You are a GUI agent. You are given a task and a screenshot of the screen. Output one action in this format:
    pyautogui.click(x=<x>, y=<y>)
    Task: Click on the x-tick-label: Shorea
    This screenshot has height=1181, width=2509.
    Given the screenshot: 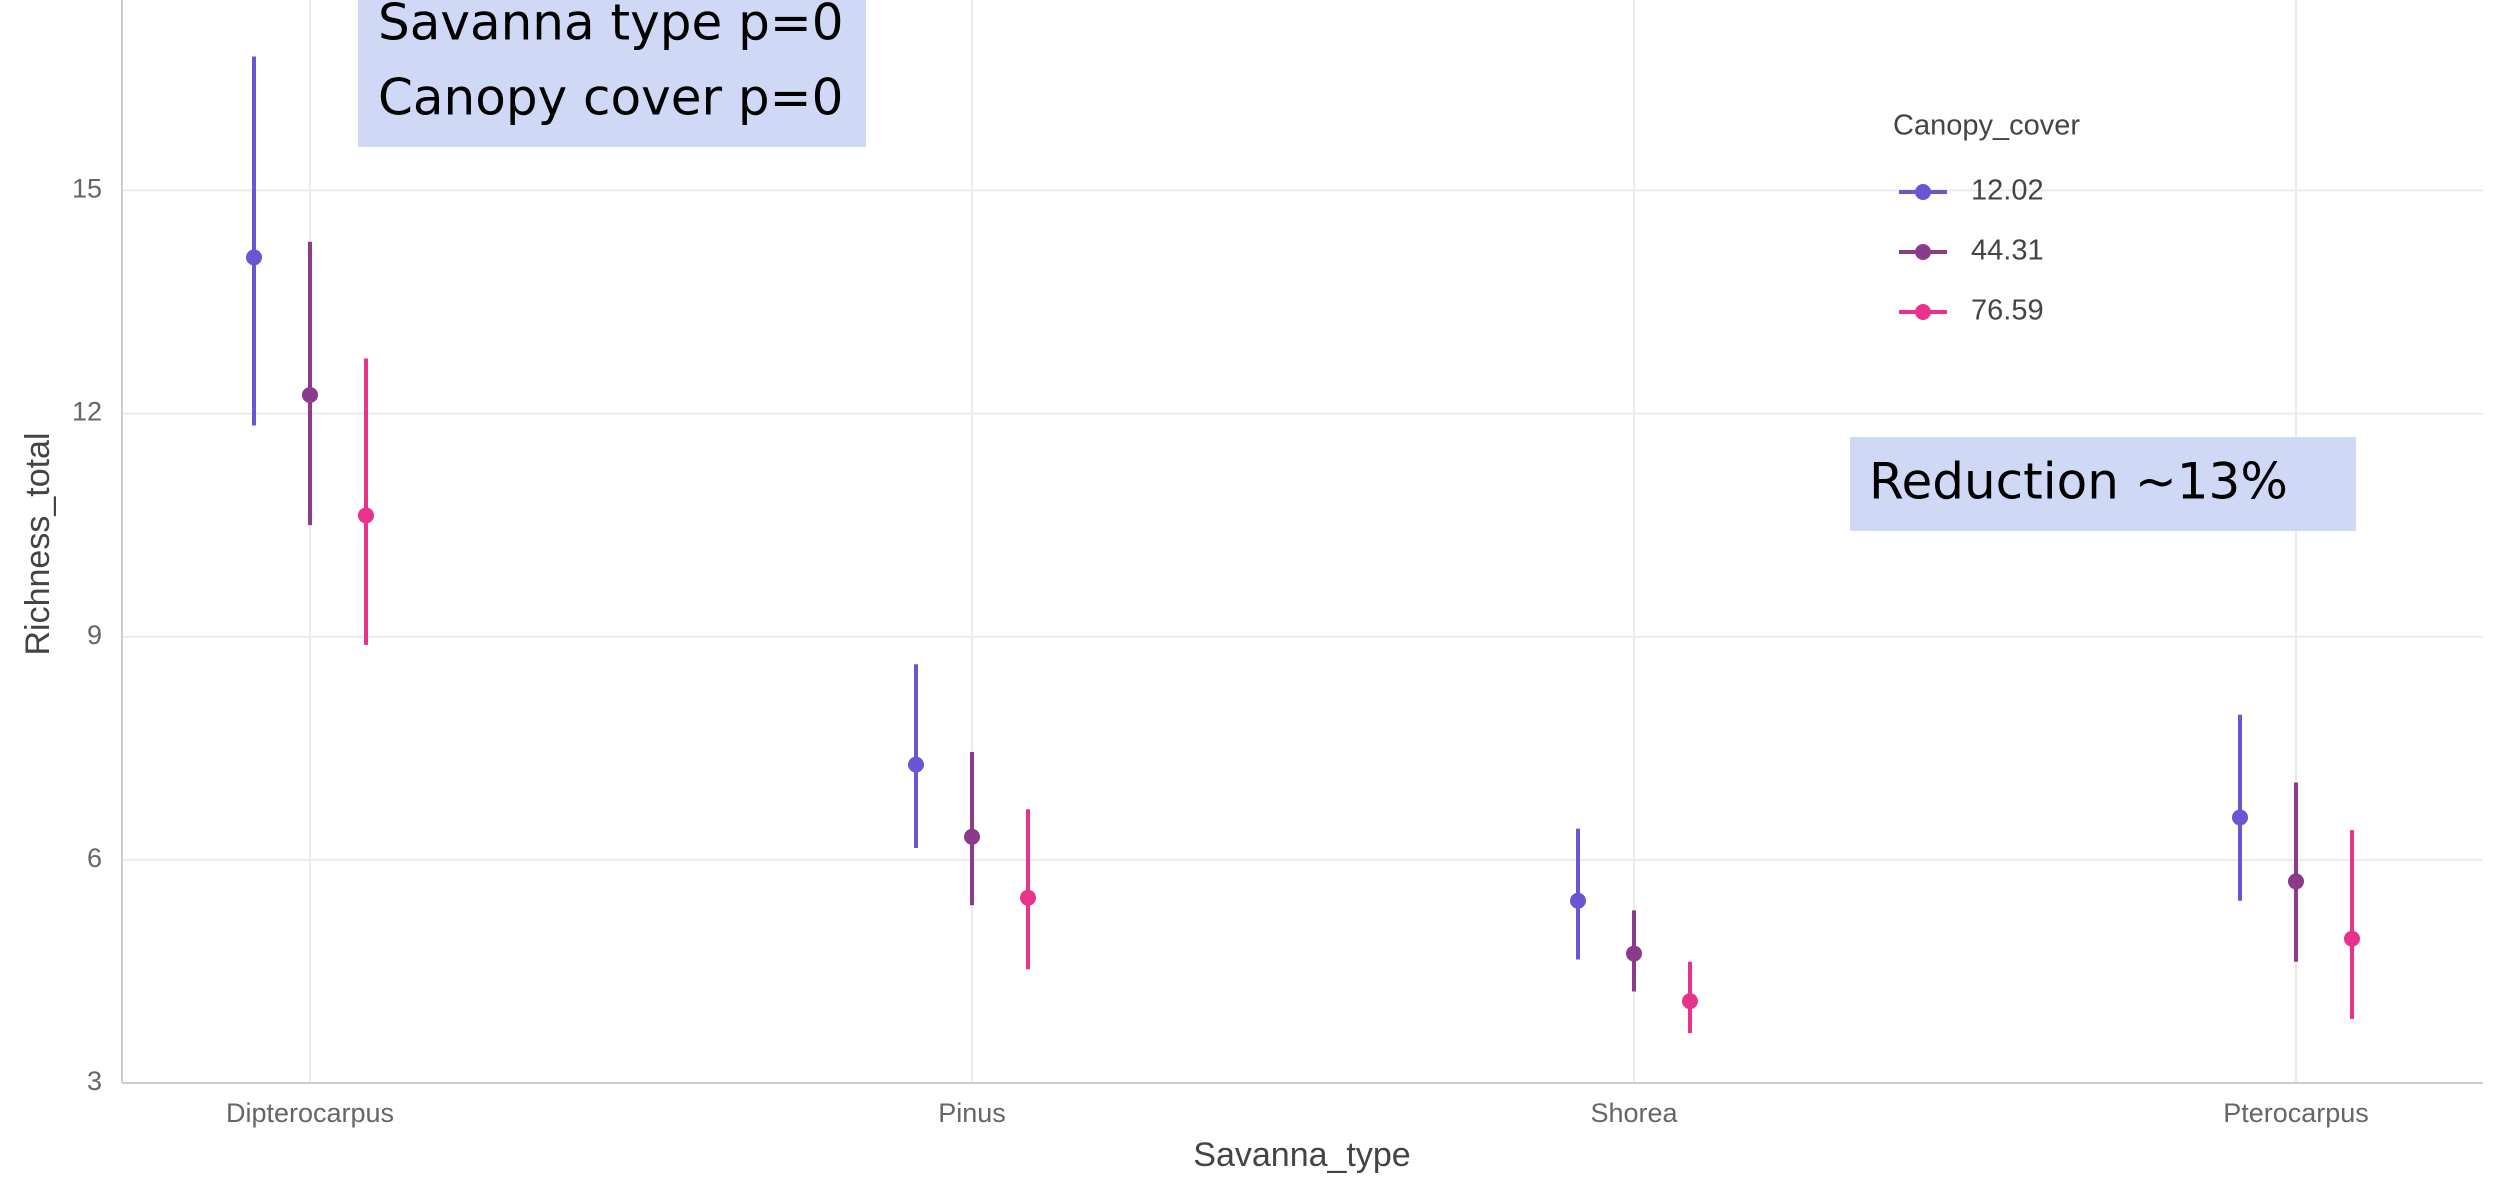 What is the action you would take?
    pyautogui.click(x=1634, y=1113)
    